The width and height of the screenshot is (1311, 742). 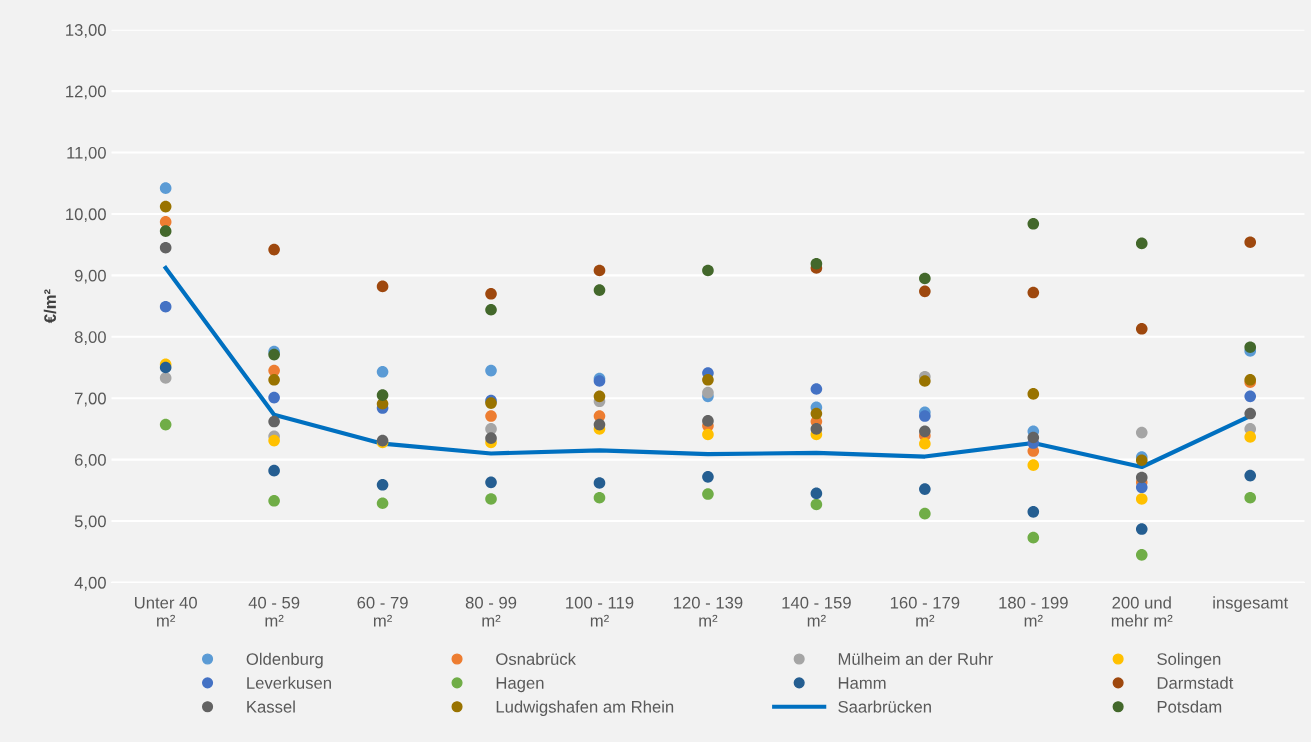 I want to click on y-tick-label: 7,00, so click(x=90, y=399).